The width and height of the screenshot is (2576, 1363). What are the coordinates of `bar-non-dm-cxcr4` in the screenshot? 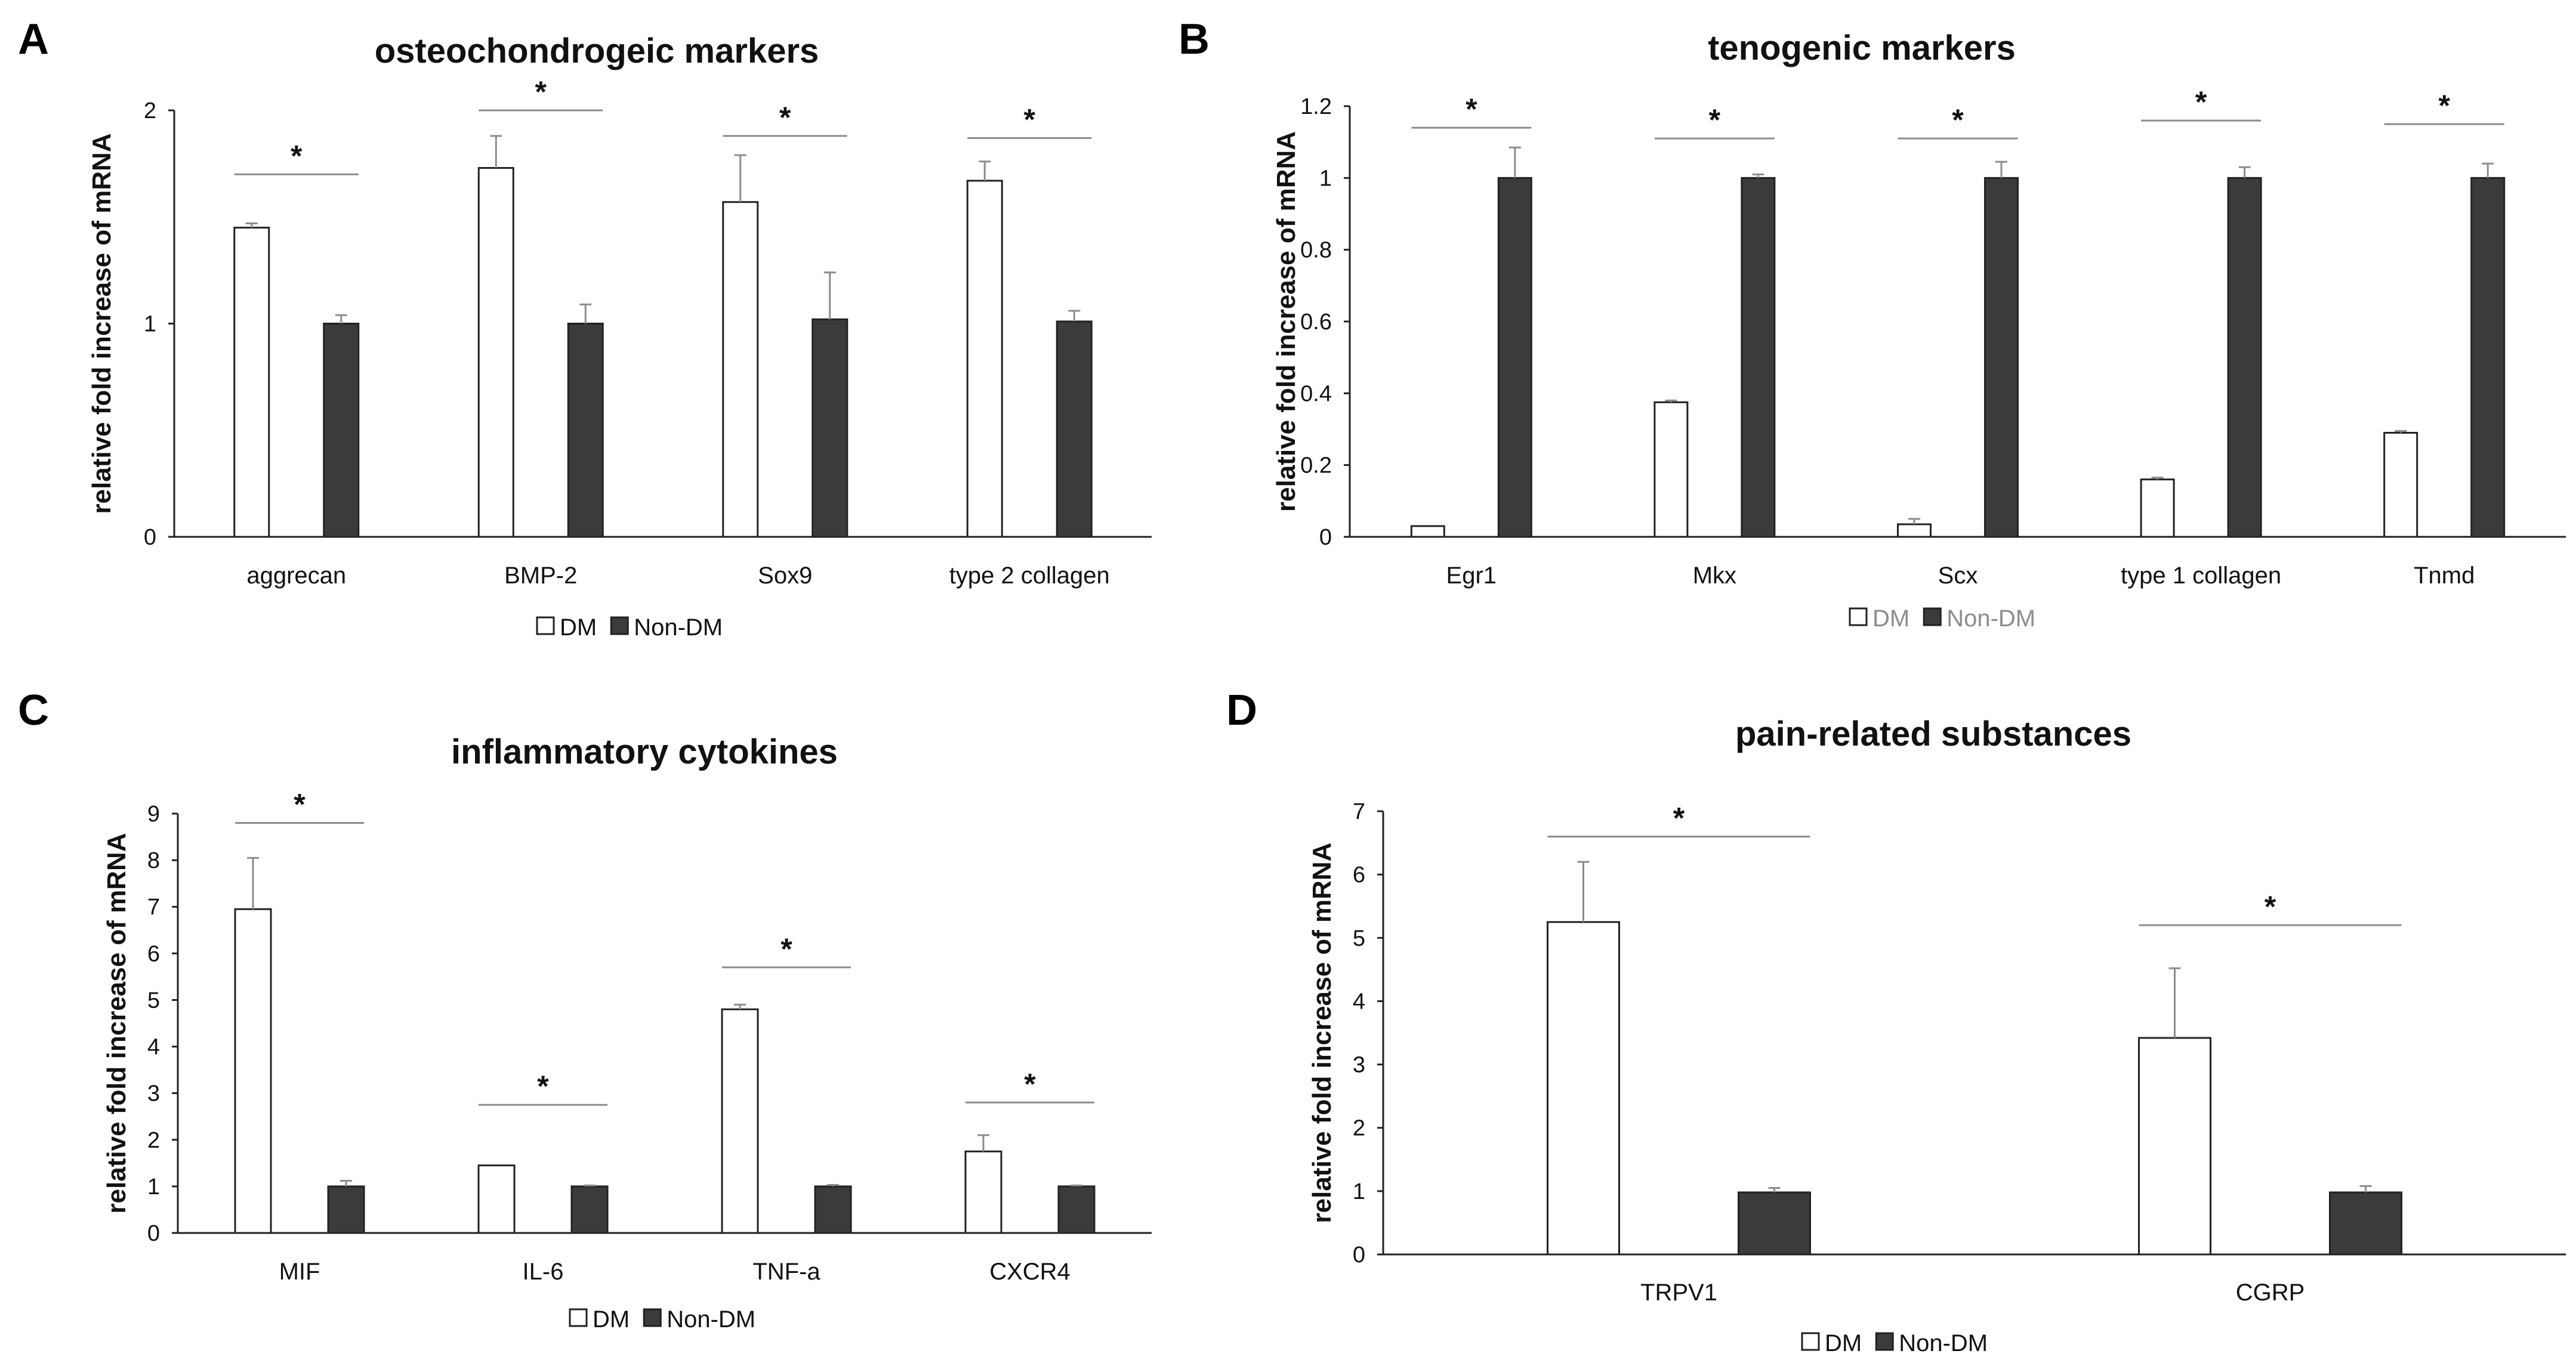 It's located at (1076, 1209).